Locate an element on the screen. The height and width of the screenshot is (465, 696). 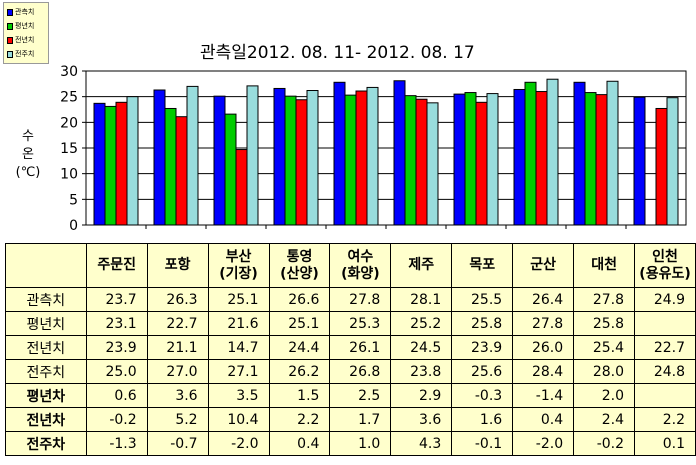
legend-item: 평년치 is located at coordinates (20, 26).